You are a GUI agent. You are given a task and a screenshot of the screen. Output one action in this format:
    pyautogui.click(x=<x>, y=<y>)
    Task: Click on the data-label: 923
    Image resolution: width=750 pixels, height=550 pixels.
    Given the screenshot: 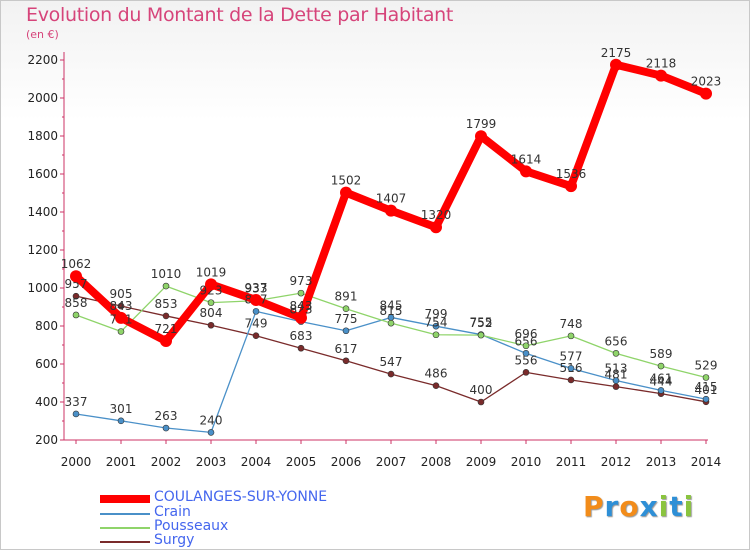 What is the action you would take?
    pyautogui.click(x=211, y=291)
    